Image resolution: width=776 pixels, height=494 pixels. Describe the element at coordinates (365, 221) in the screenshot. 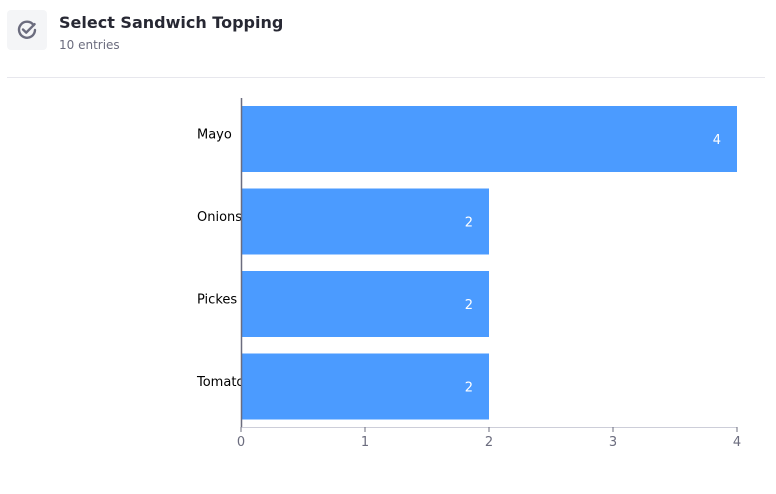

I see `bar-onions` at that location.